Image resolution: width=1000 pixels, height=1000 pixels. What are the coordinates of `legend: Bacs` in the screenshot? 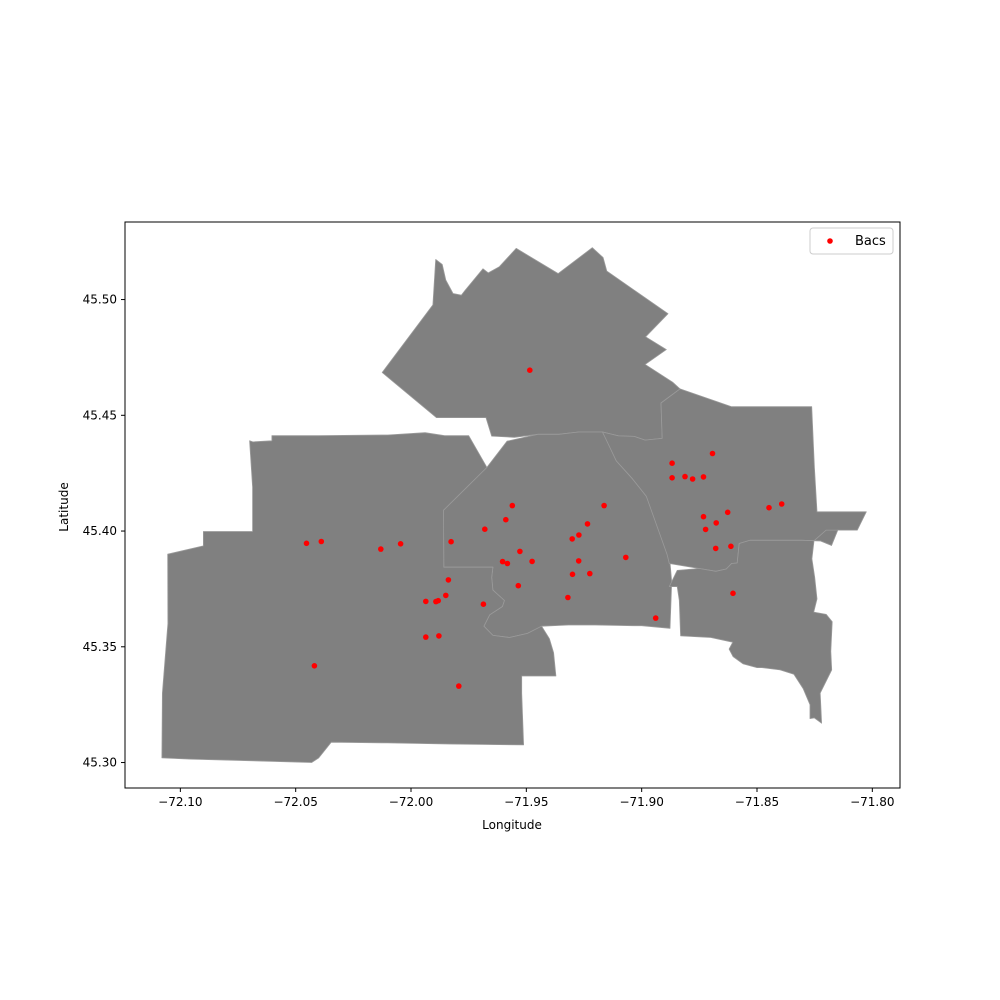 It's located at (851, 241).